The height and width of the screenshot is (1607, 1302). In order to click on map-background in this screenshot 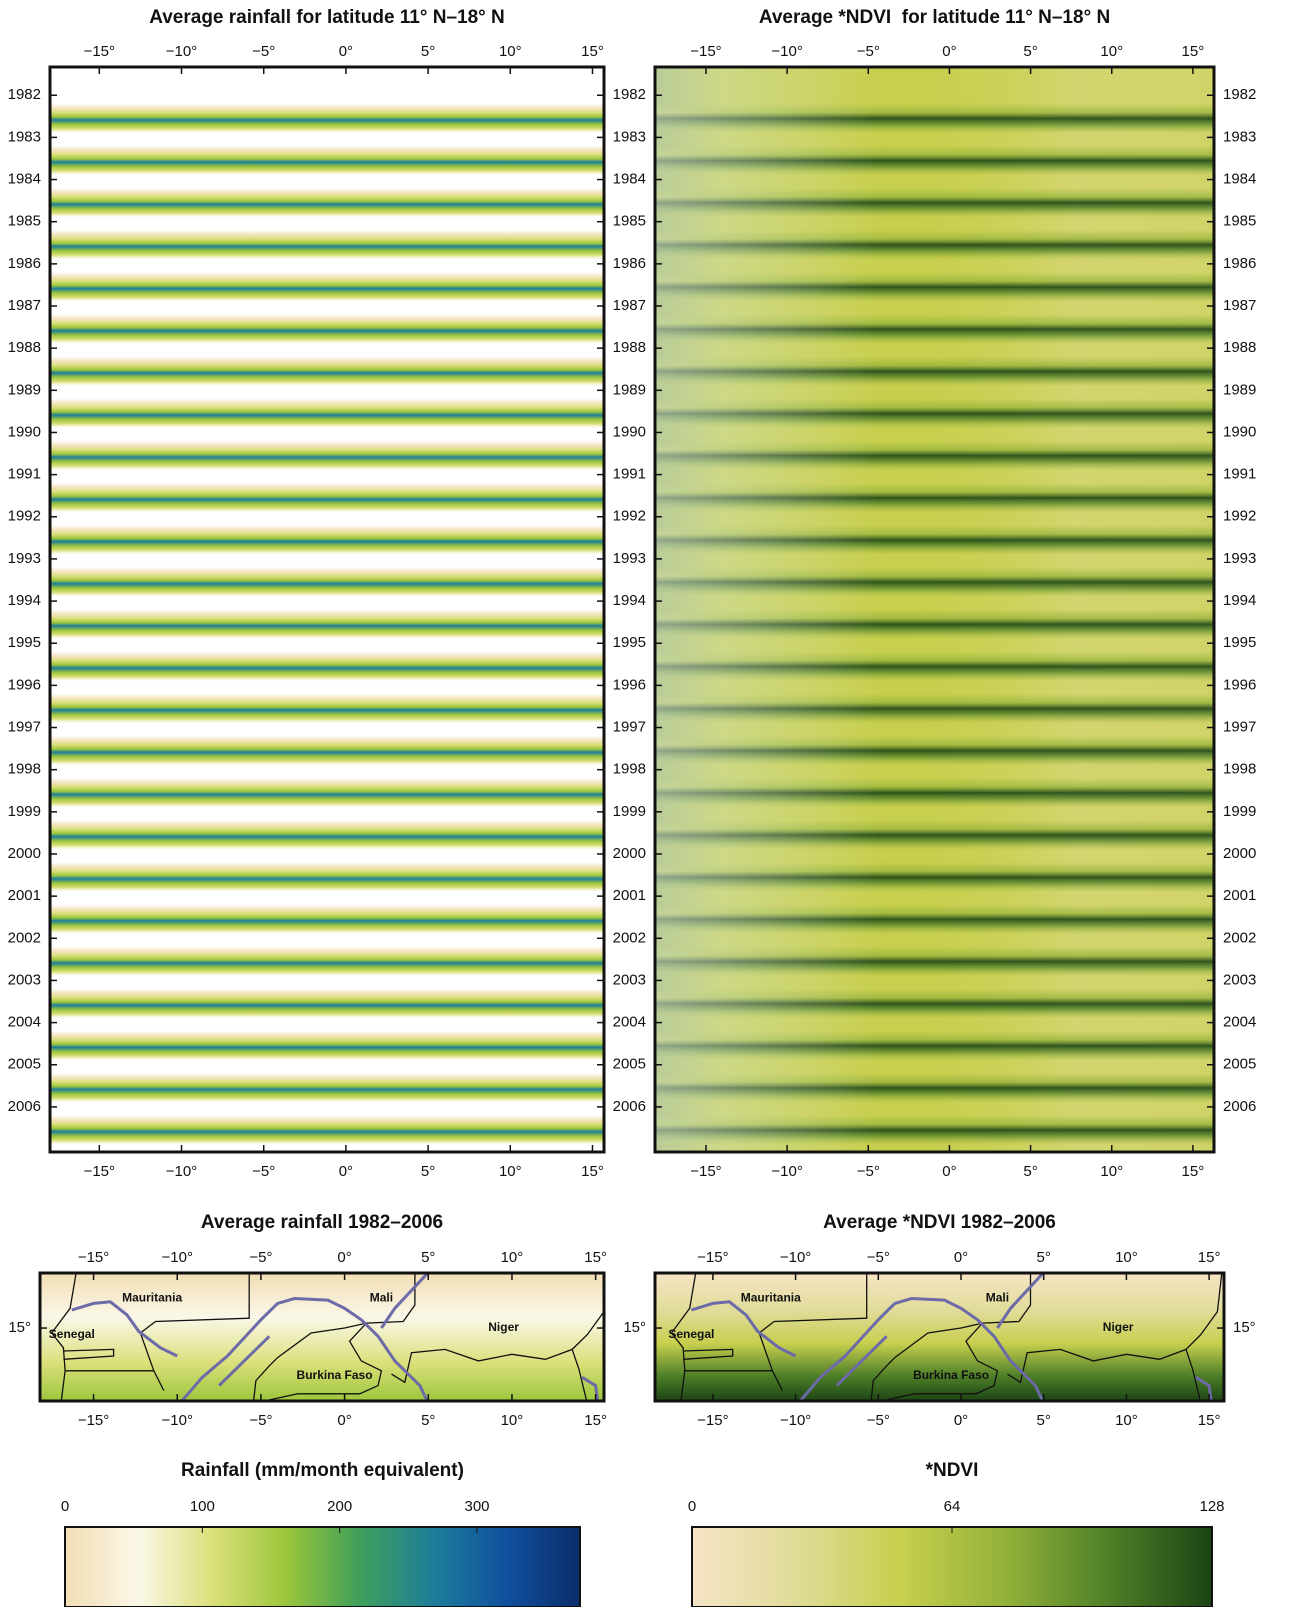, I will do `click(939, 1337)`.